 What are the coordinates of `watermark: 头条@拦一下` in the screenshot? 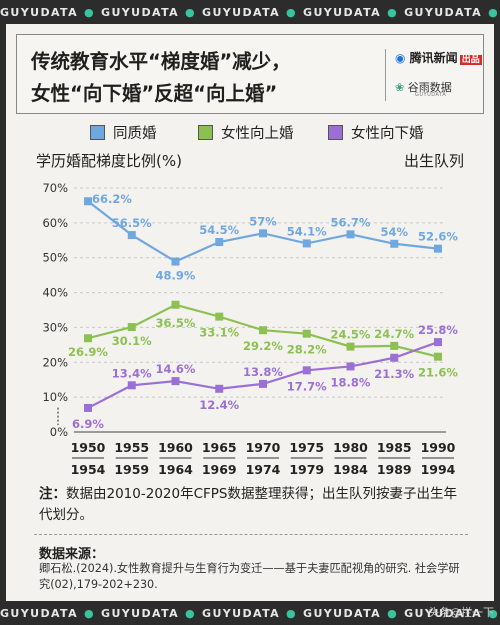 It's located at (461, 612).